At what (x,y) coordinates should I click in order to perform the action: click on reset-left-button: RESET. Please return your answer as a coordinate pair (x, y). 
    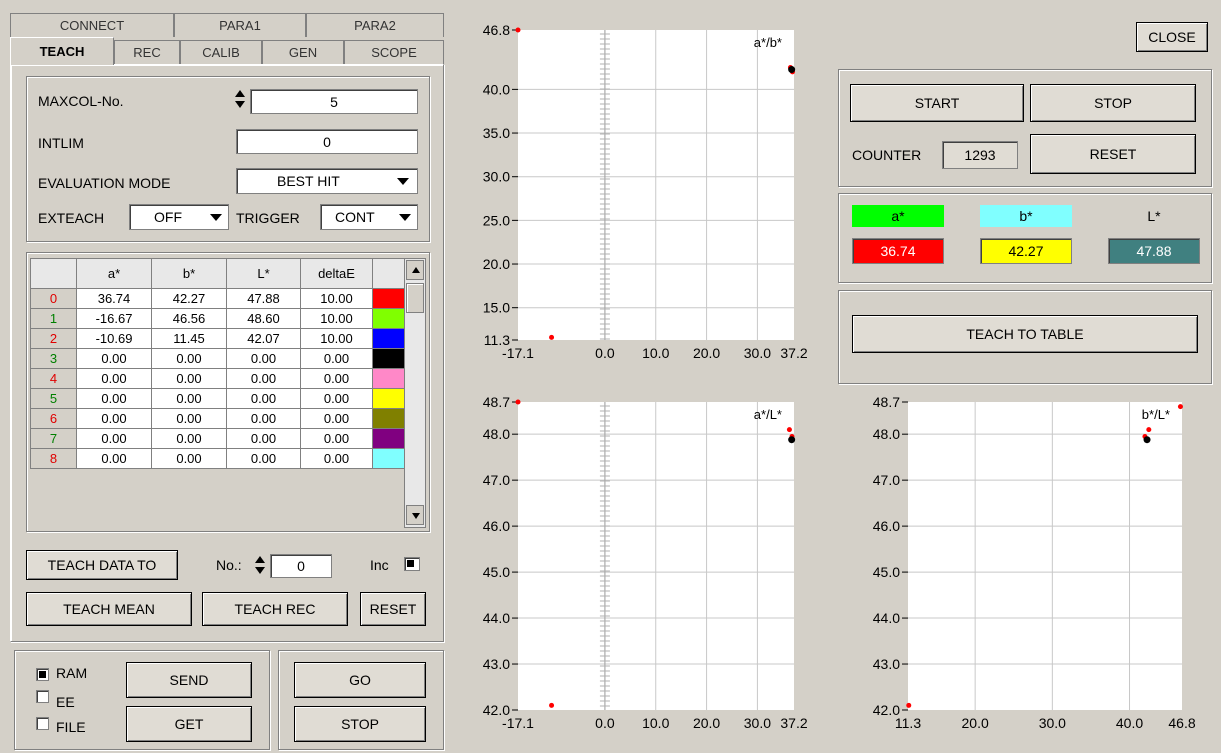
    Looking at the image, I should click on (393, 609).